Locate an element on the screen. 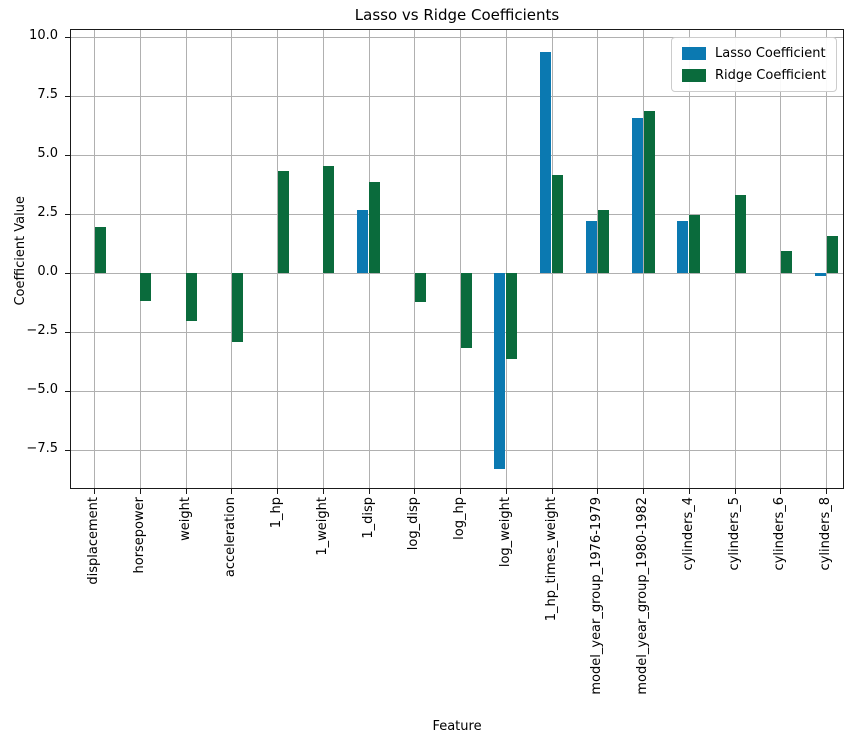  y-tick-label: −5.0 is located at coordinates (42, 389).